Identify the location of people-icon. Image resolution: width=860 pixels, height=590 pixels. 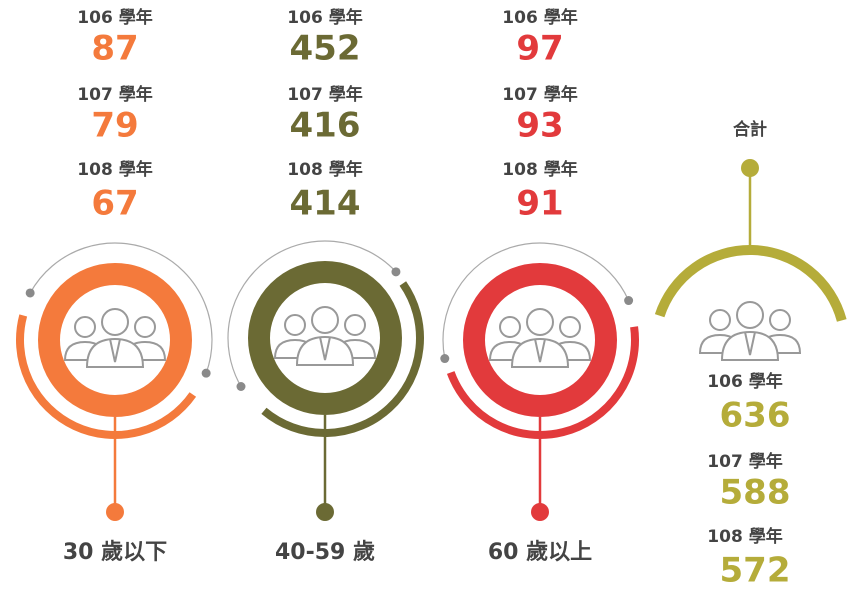
(750, 331).